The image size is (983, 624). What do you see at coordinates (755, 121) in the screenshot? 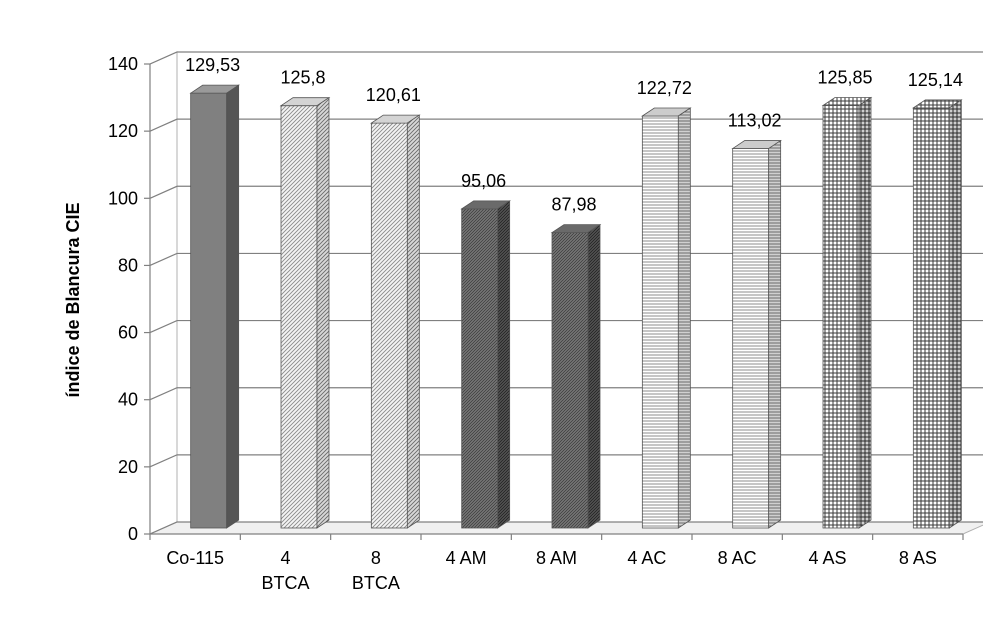
I see `data-label: 113,02` at bounding box center [755, 121].